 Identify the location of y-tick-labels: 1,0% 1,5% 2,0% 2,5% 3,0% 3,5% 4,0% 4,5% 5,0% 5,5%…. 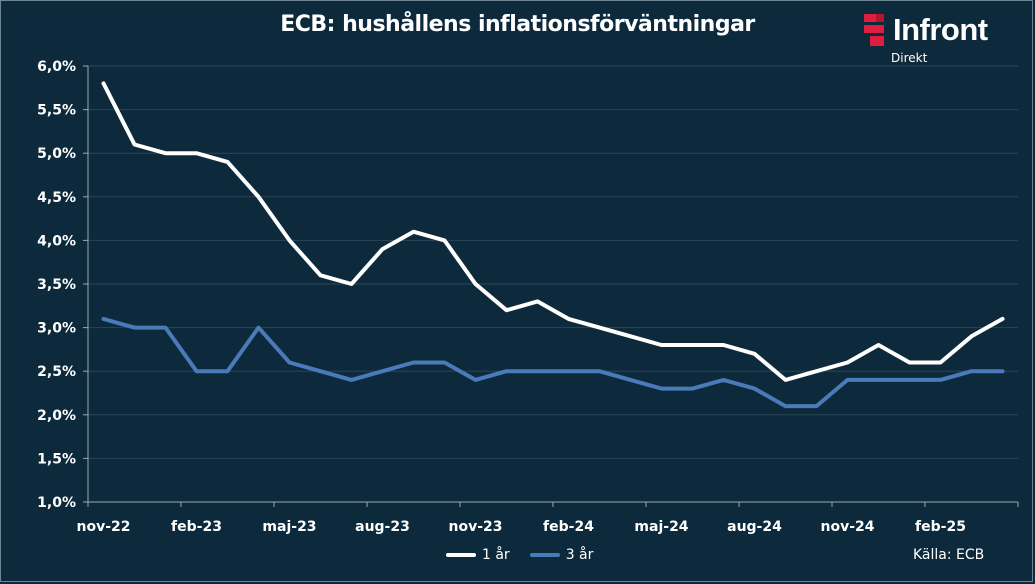
(56, 285).